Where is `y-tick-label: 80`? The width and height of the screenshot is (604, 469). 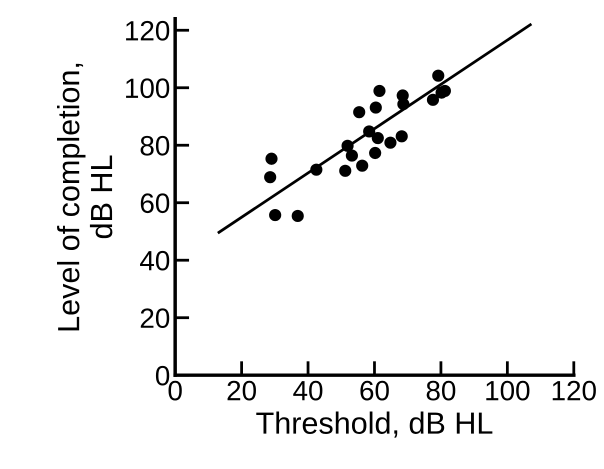
y-tick-label: 80 is located at coordinates (155, 146).